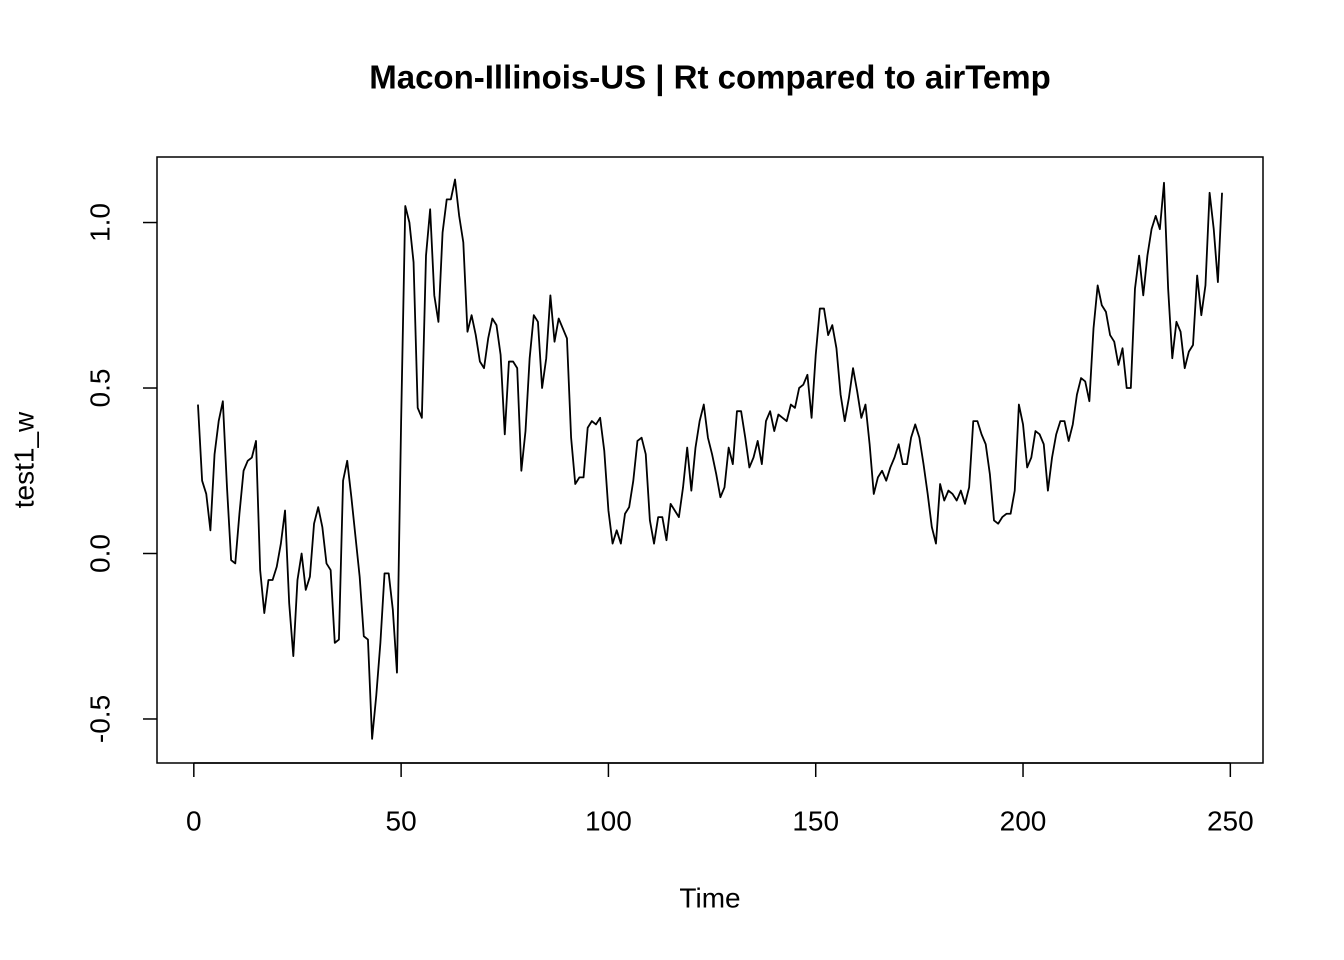 This screenshot has width=1344, height=960. I want to click on x-tick-label: 50, so click(401, 820).